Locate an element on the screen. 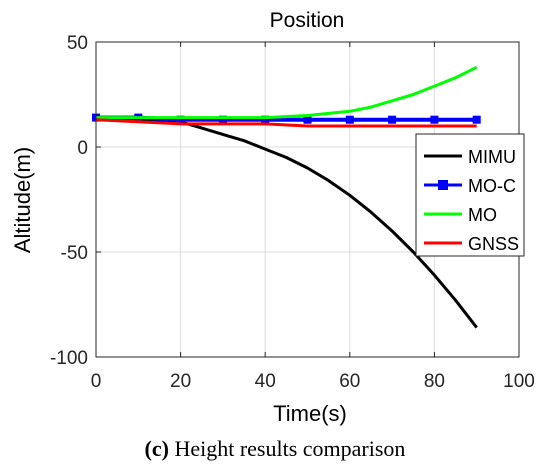  legend-label-mimu: MIMU is located at coordinates (492, 157).